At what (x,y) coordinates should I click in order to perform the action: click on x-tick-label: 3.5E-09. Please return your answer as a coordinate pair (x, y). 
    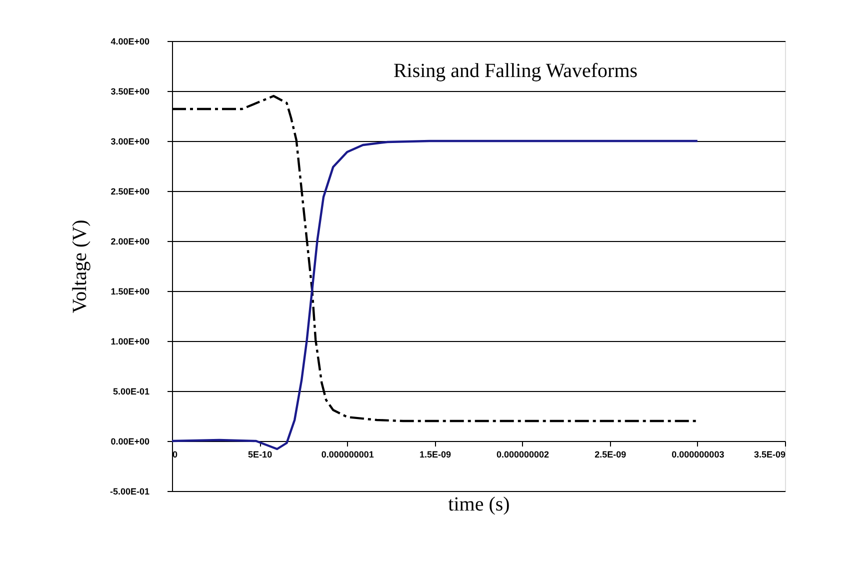
    Looking at the image, I should click on (770, 455).